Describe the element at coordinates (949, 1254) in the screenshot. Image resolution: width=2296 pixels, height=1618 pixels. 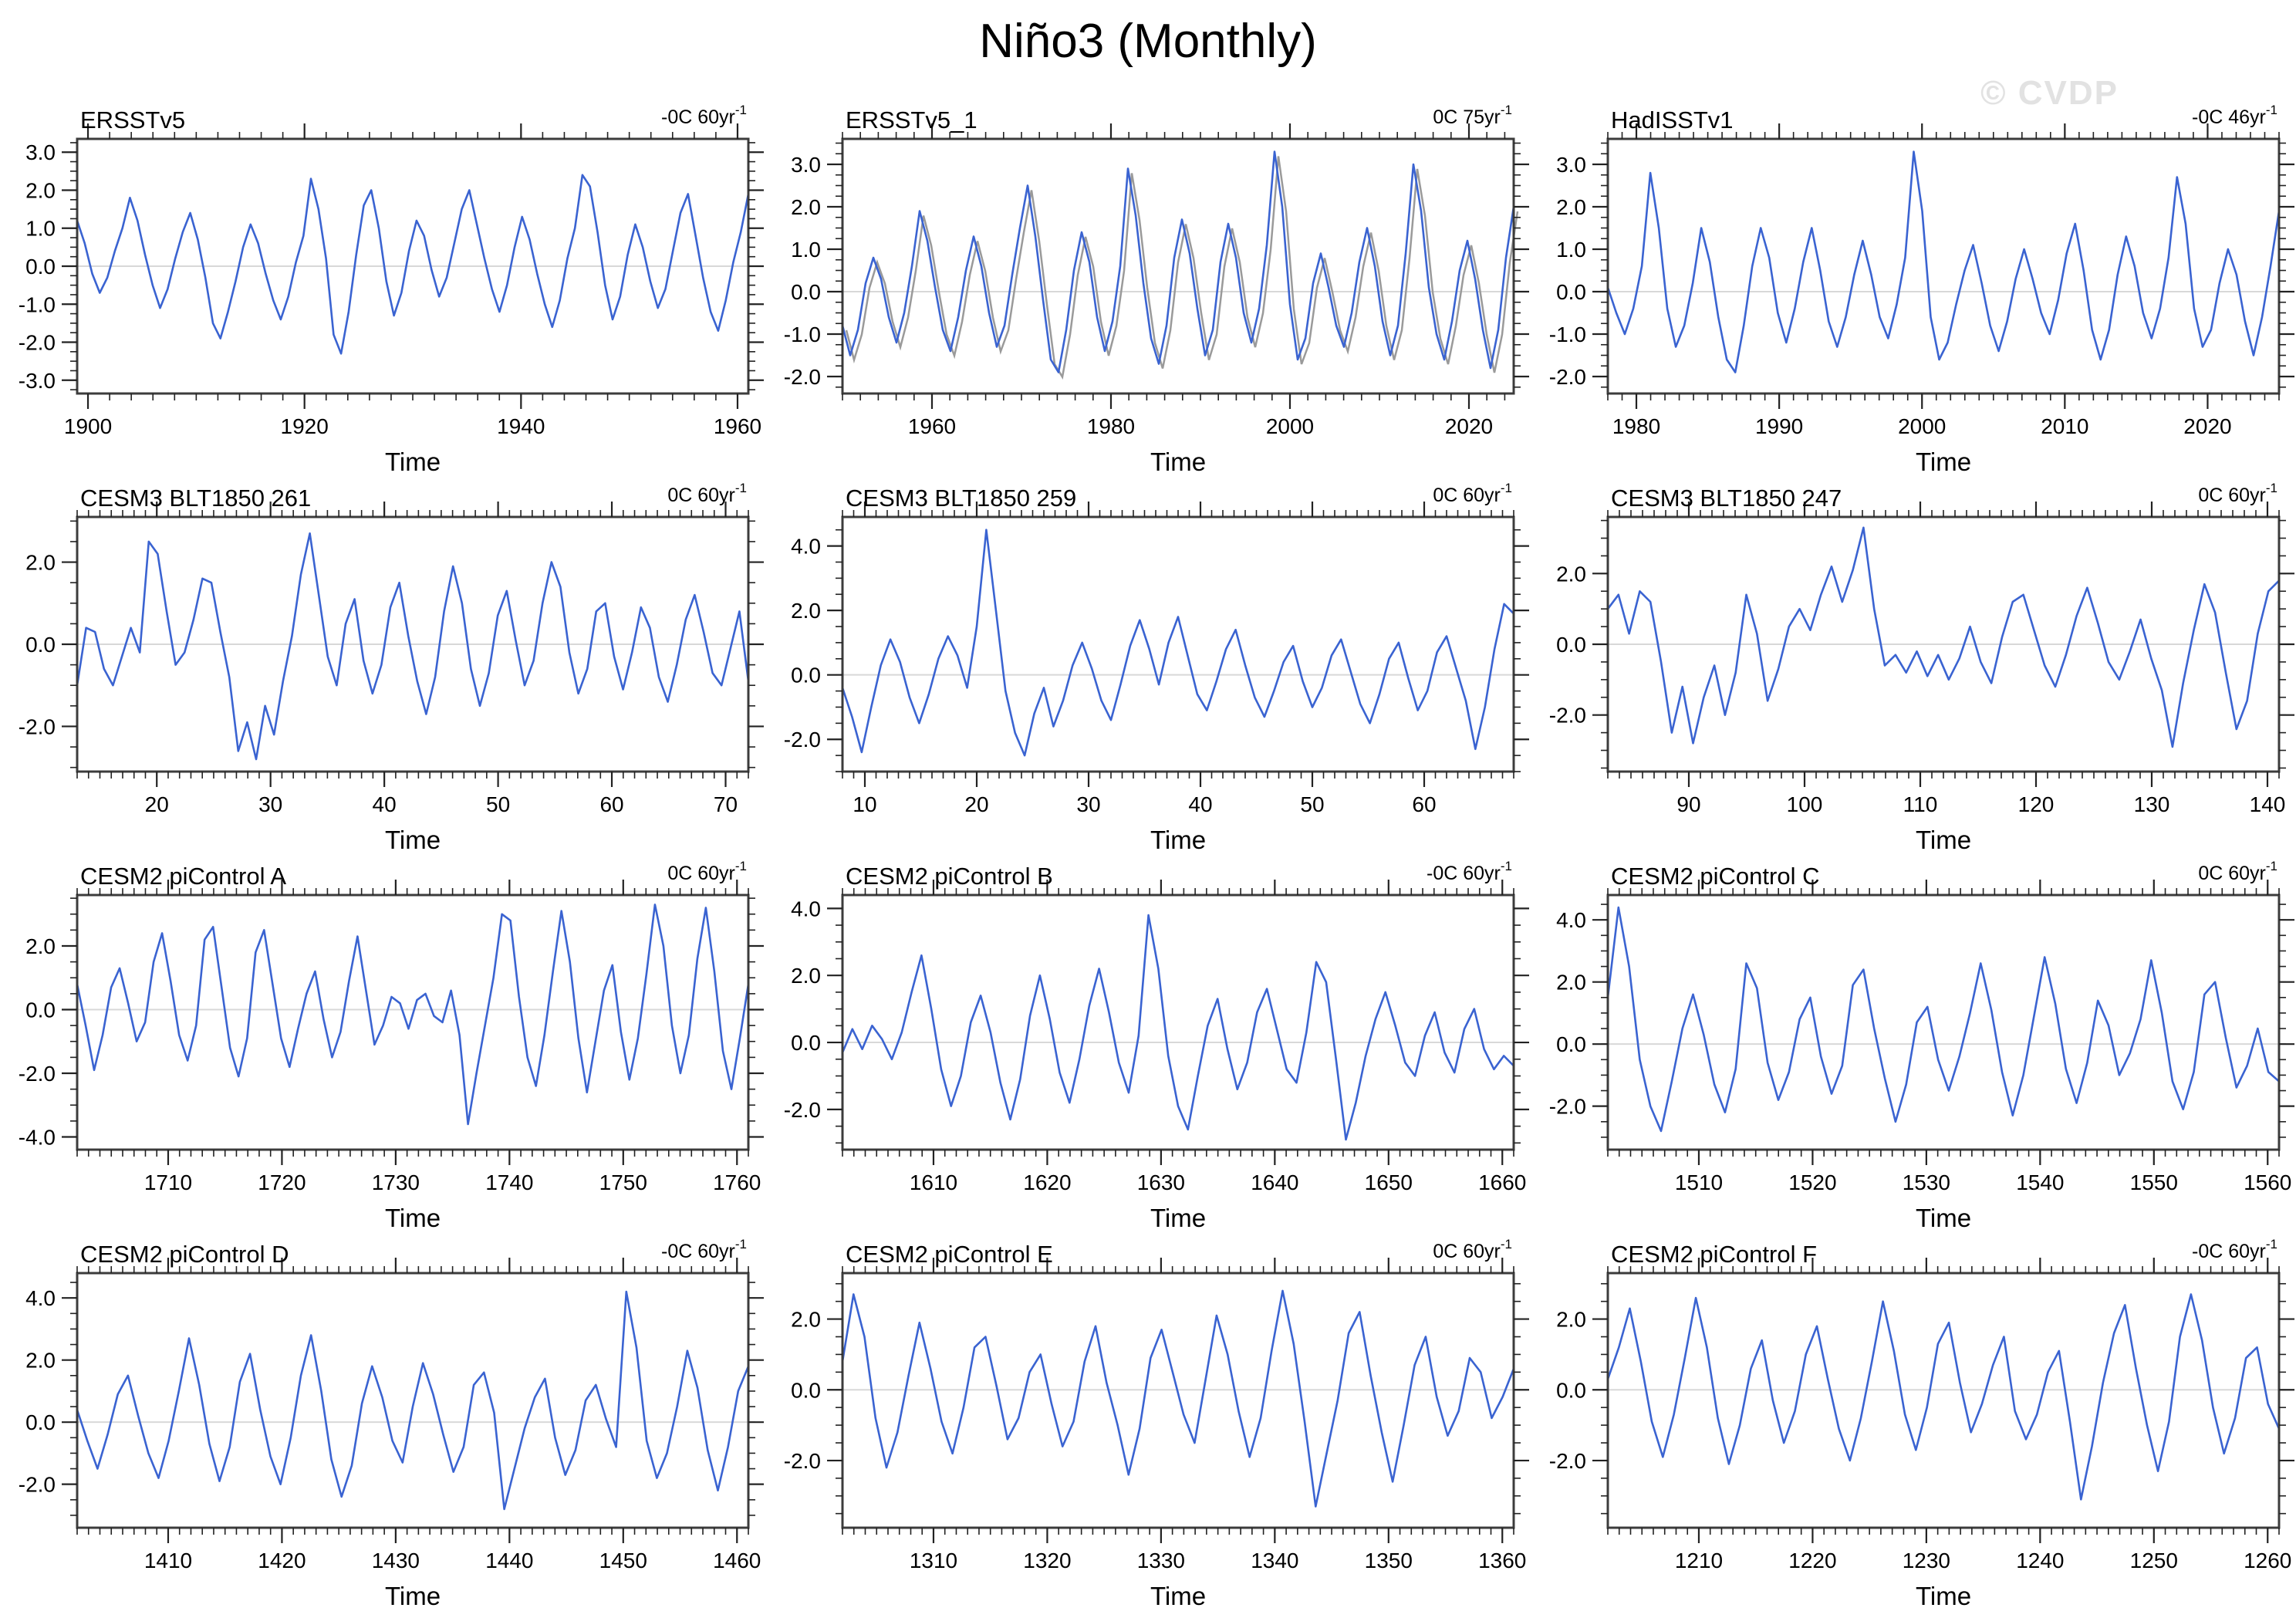
I see `panel-title: CESM2 piControl E` at that location.